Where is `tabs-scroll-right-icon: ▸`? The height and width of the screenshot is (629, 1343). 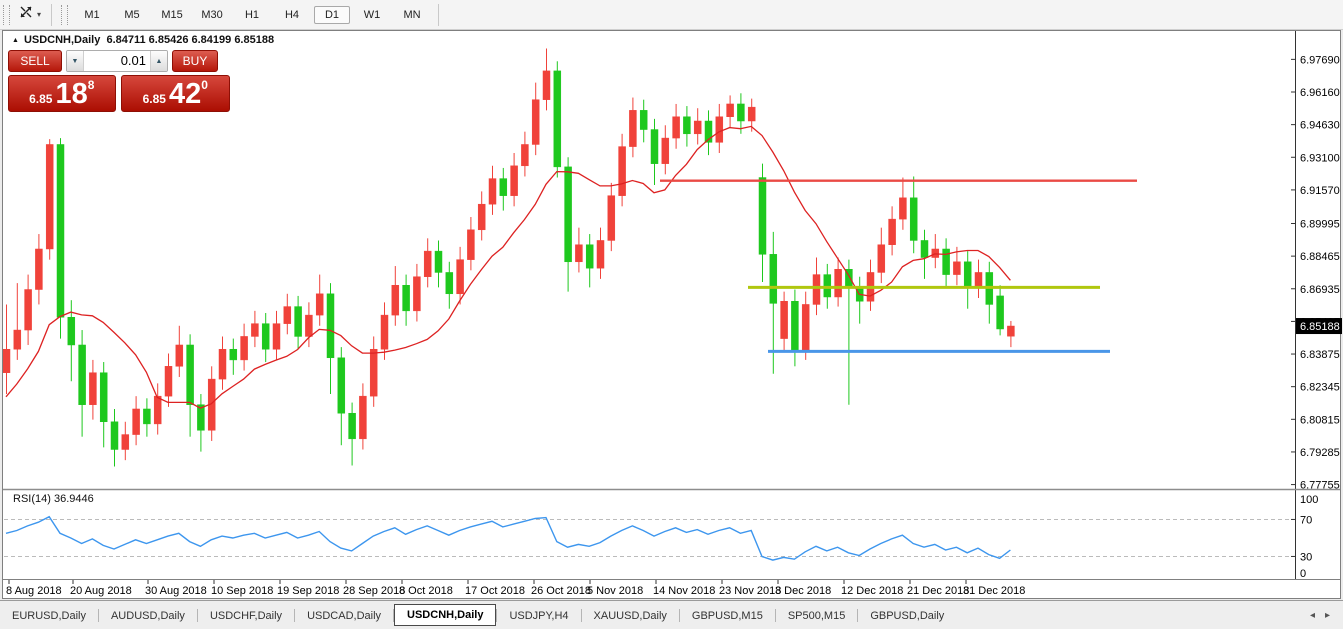
tabs-scroll-right-icon: ▸ is located at coordinates (1327, 615).